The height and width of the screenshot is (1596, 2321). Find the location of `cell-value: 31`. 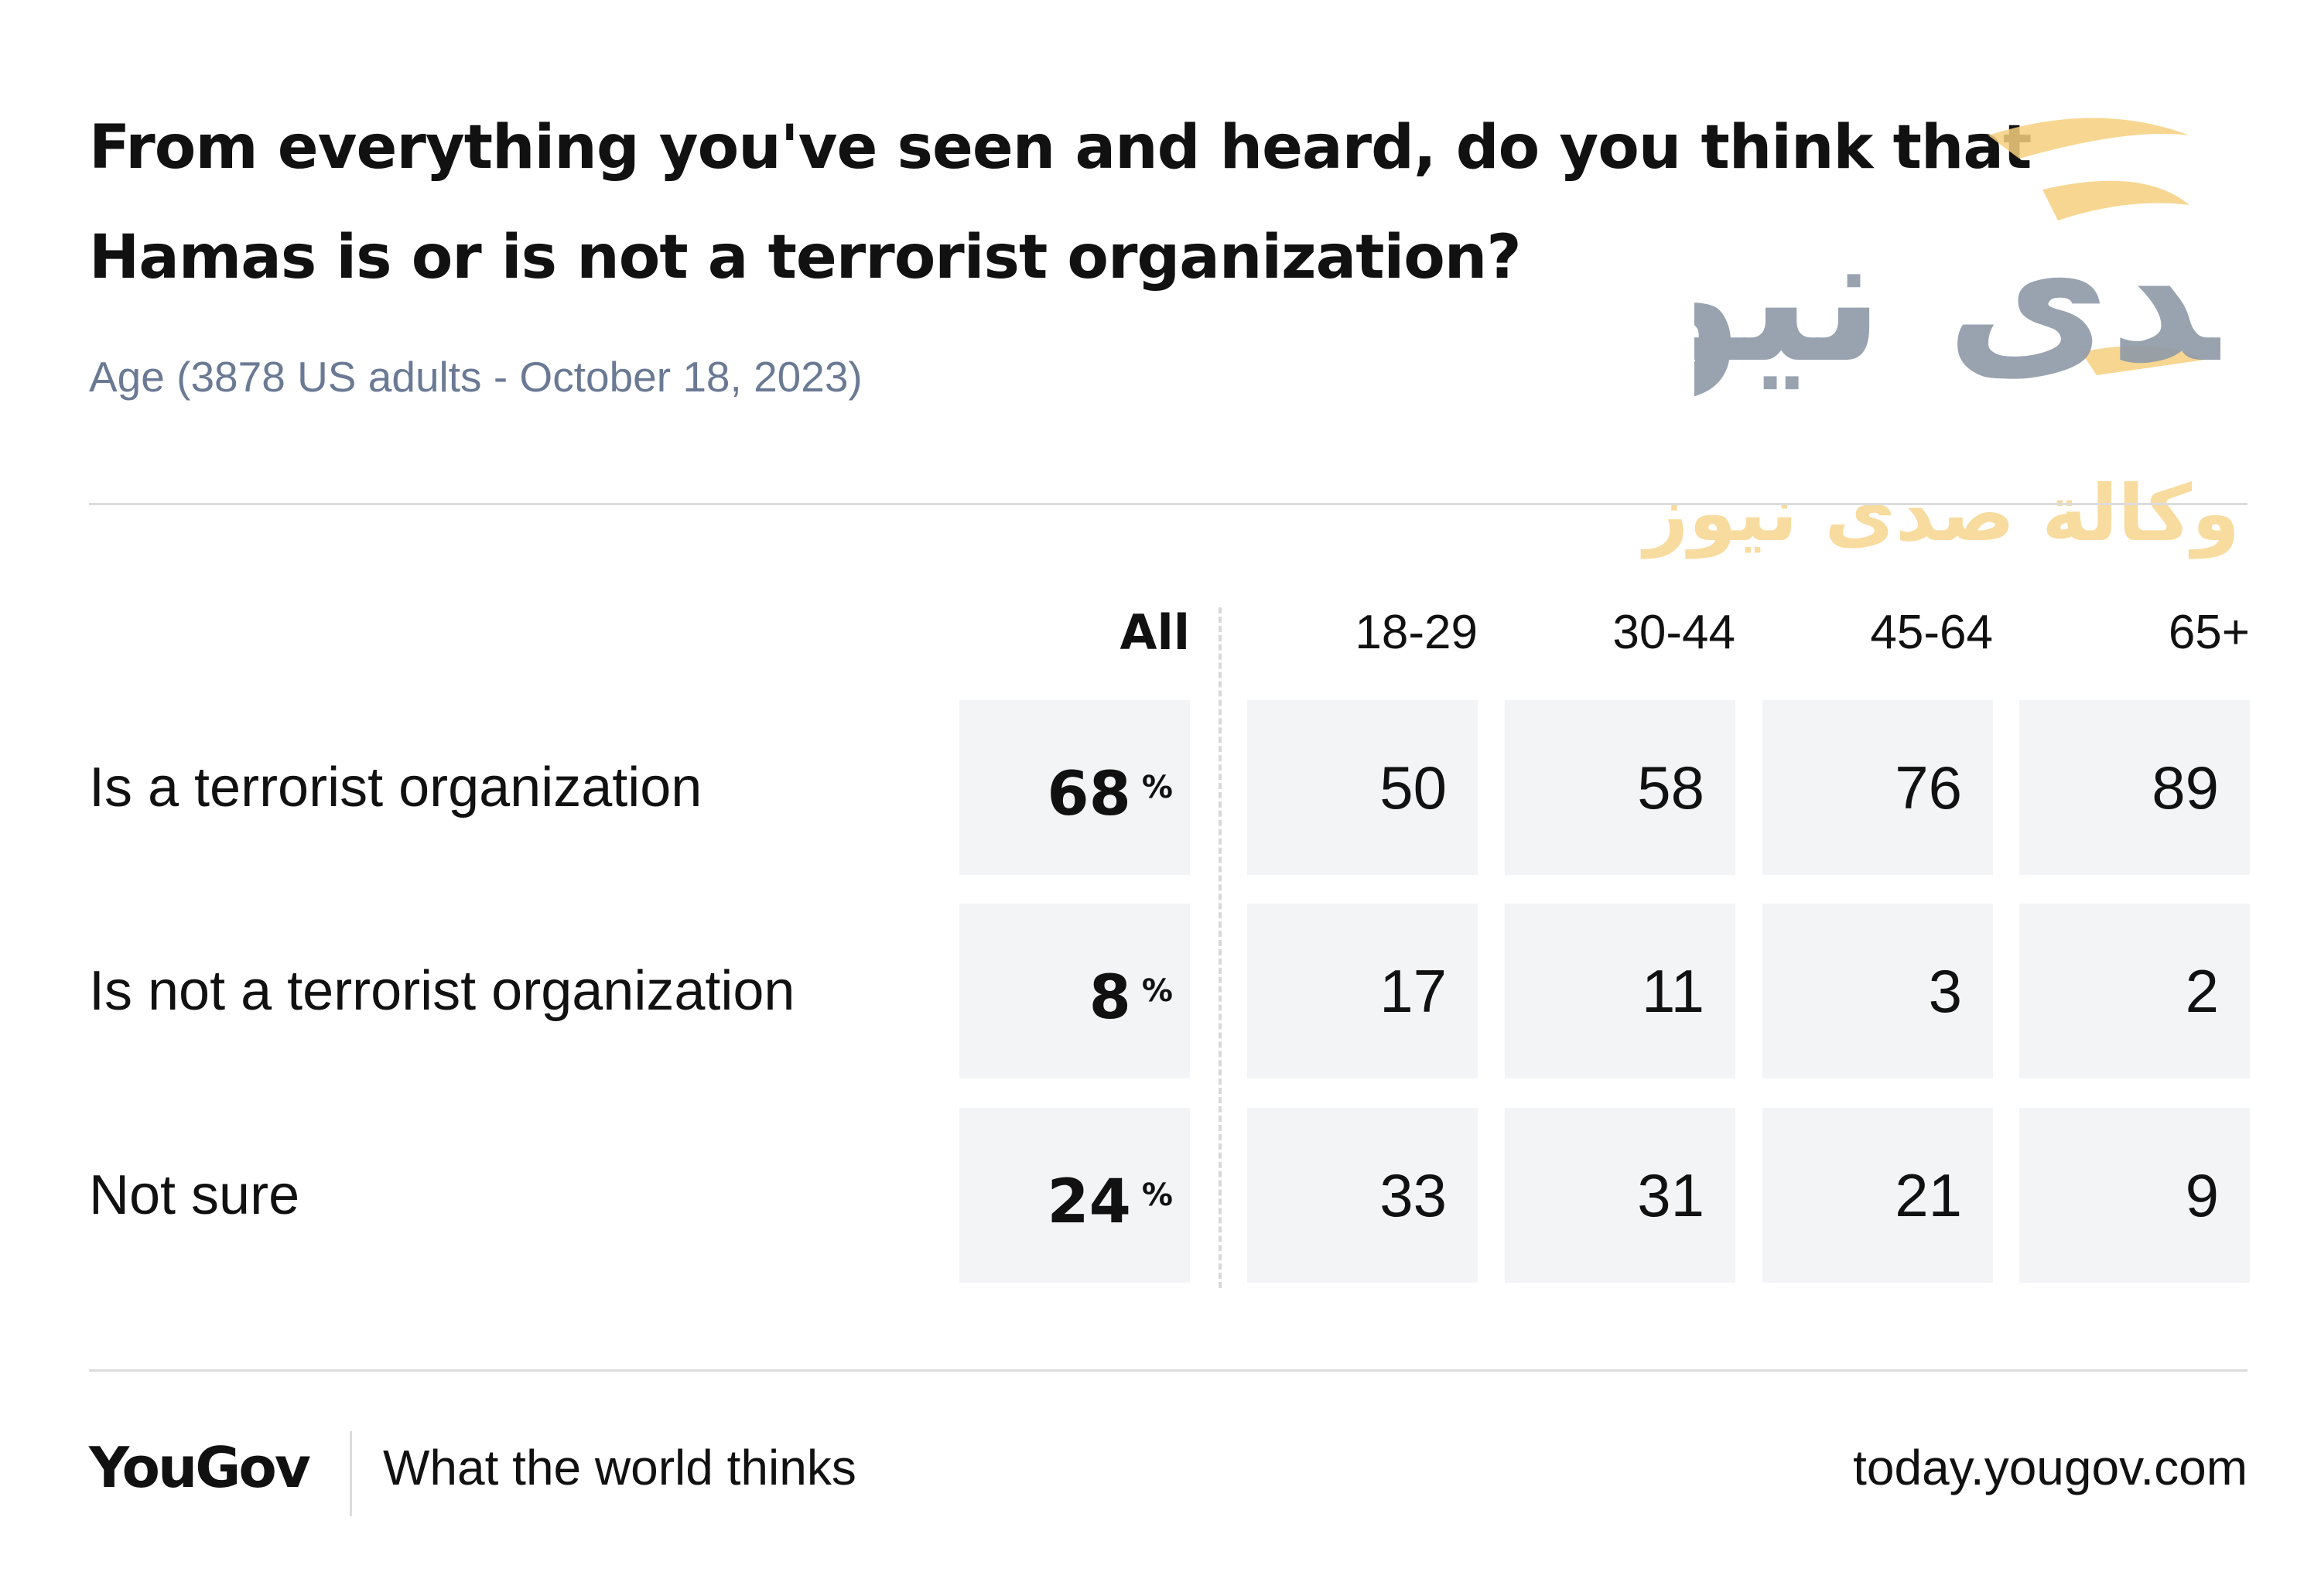

cell-value: 31 is located at coordinates (1670, 1195).